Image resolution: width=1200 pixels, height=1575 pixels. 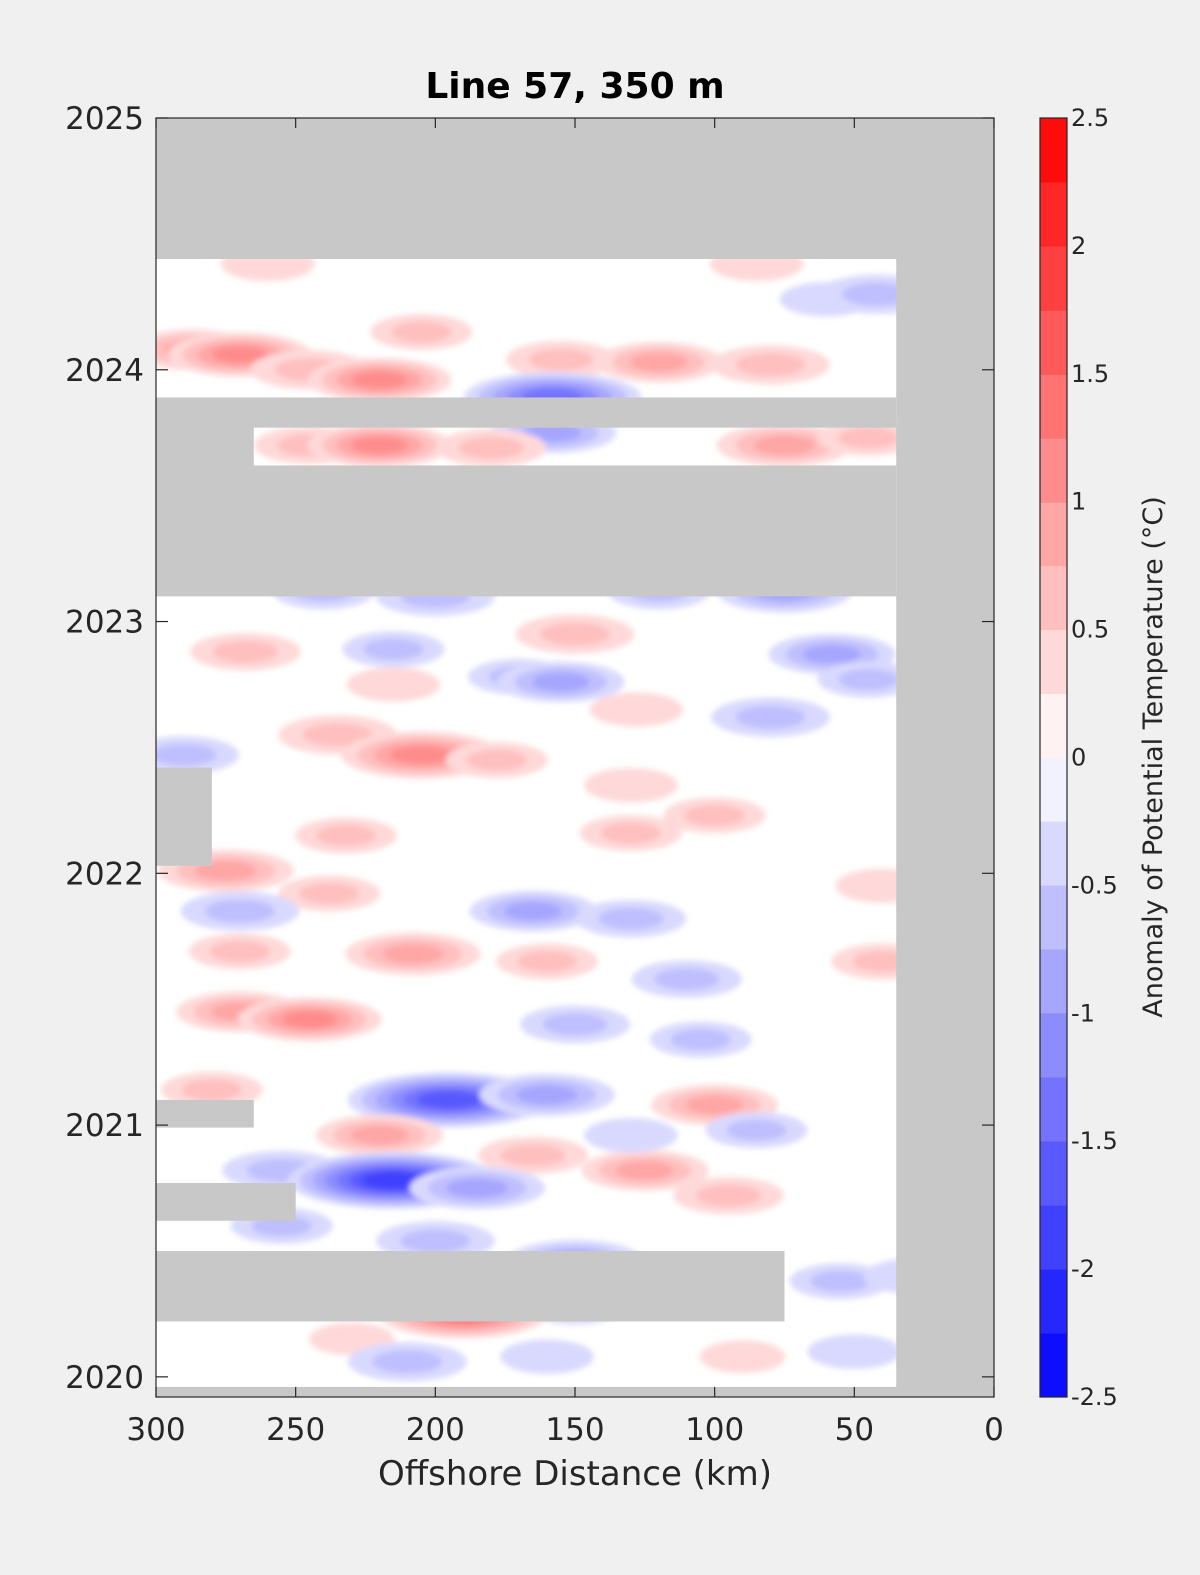 I want to click on colorbar-tick-label: 1, so click(x=1078, y=502).